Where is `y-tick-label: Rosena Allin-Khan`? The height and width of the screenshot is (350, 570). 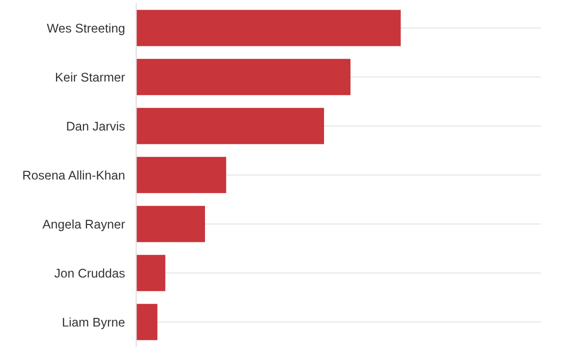
y-tick-label: Rosena Allin-Khan is located at coordinates (73, 175).